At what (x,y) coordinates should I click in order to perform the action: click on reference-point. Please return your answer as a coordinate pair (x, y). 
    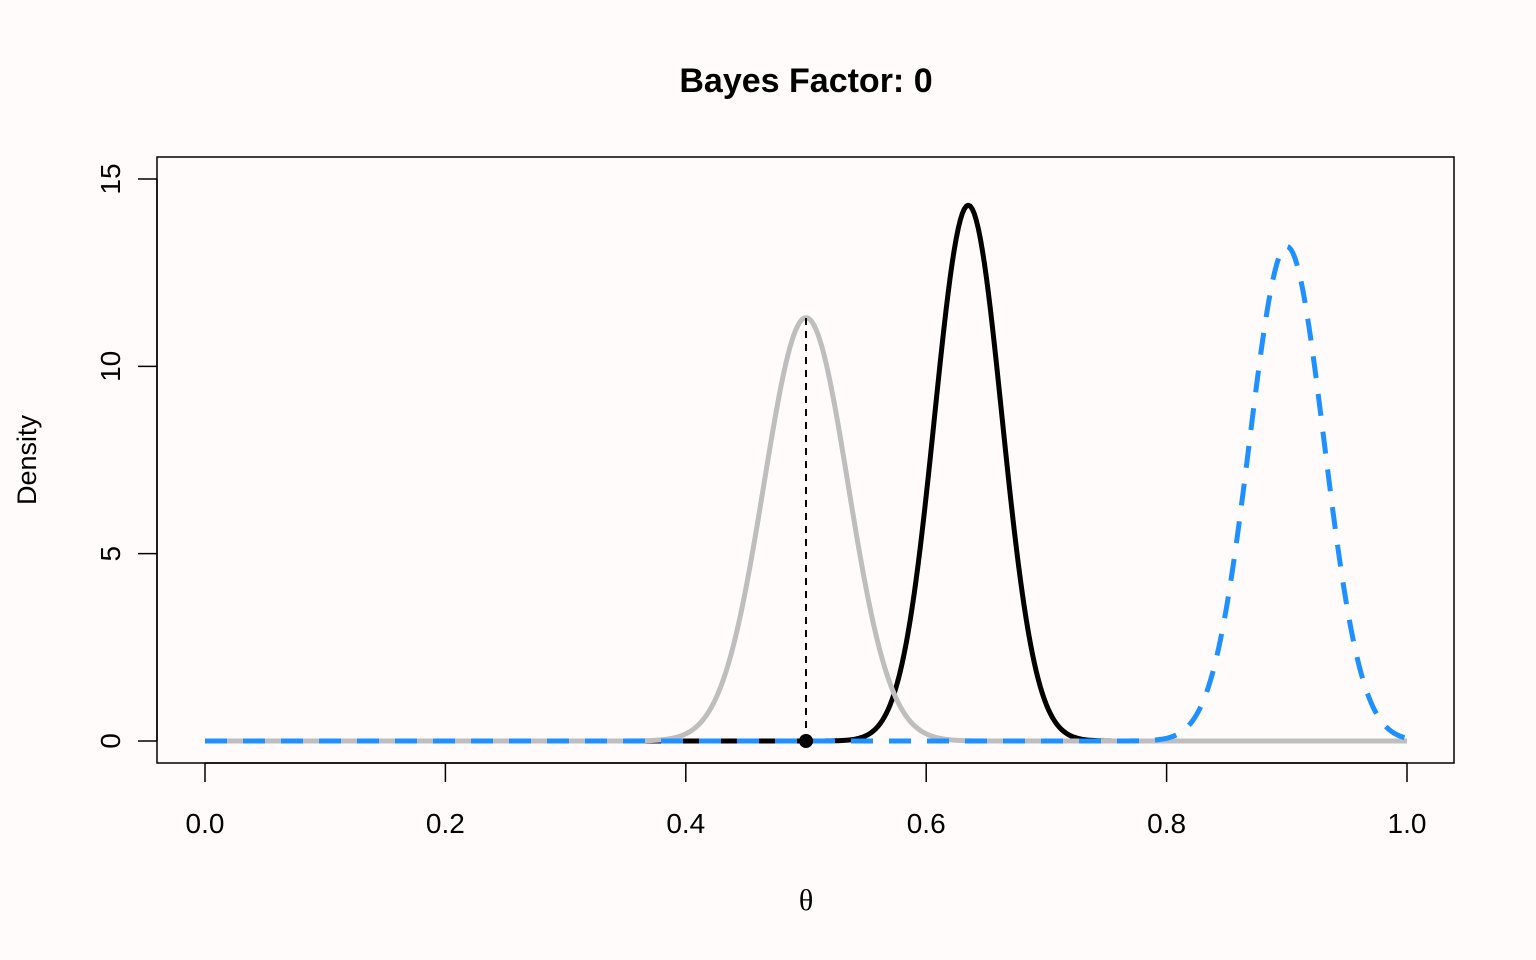
    Looking at the image, I should click on (806, 741).